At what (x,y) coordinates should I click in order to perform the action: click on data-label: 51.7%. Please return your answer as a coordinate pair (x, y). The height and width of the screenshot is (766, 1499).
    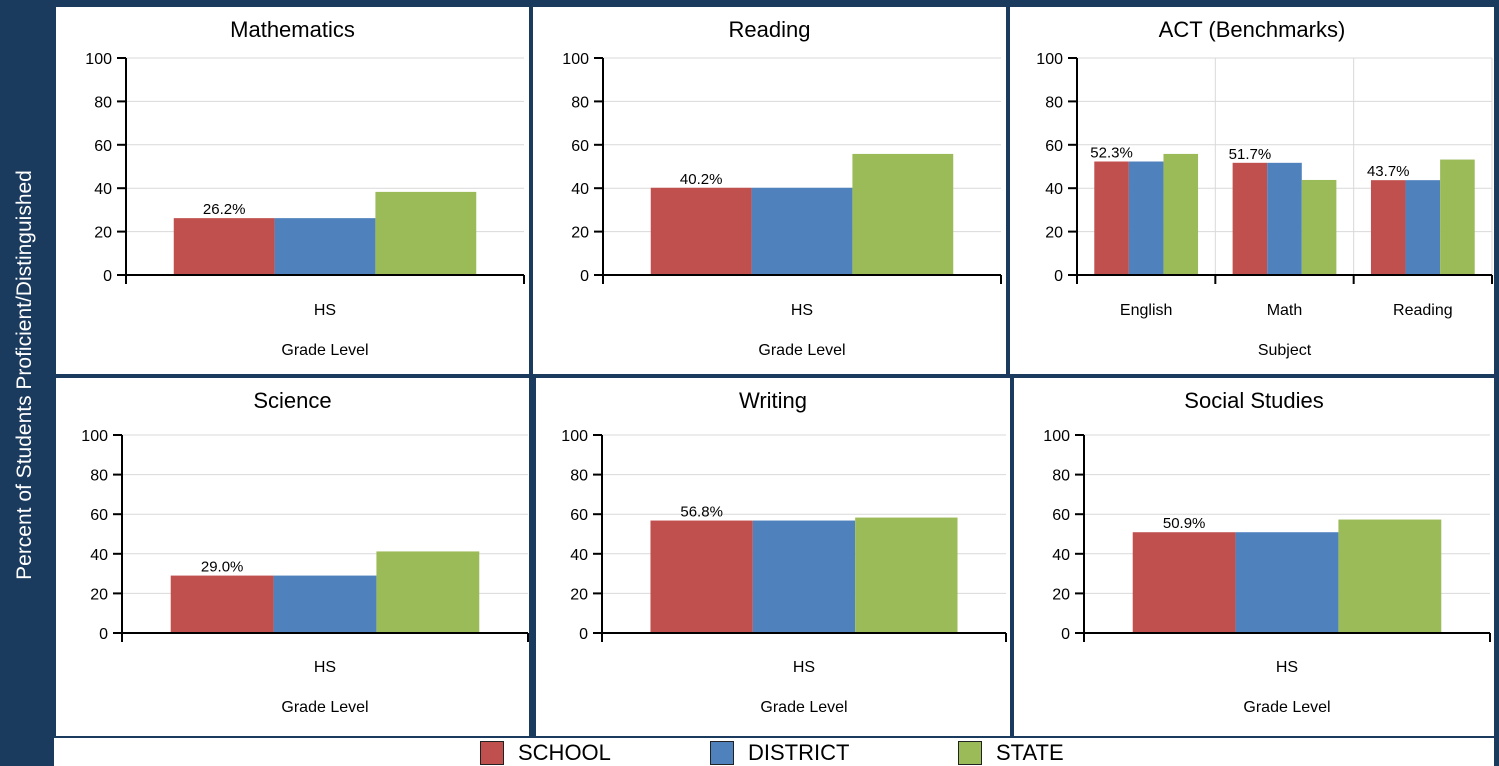
    Looking at the image, I should click on (1250, 154).